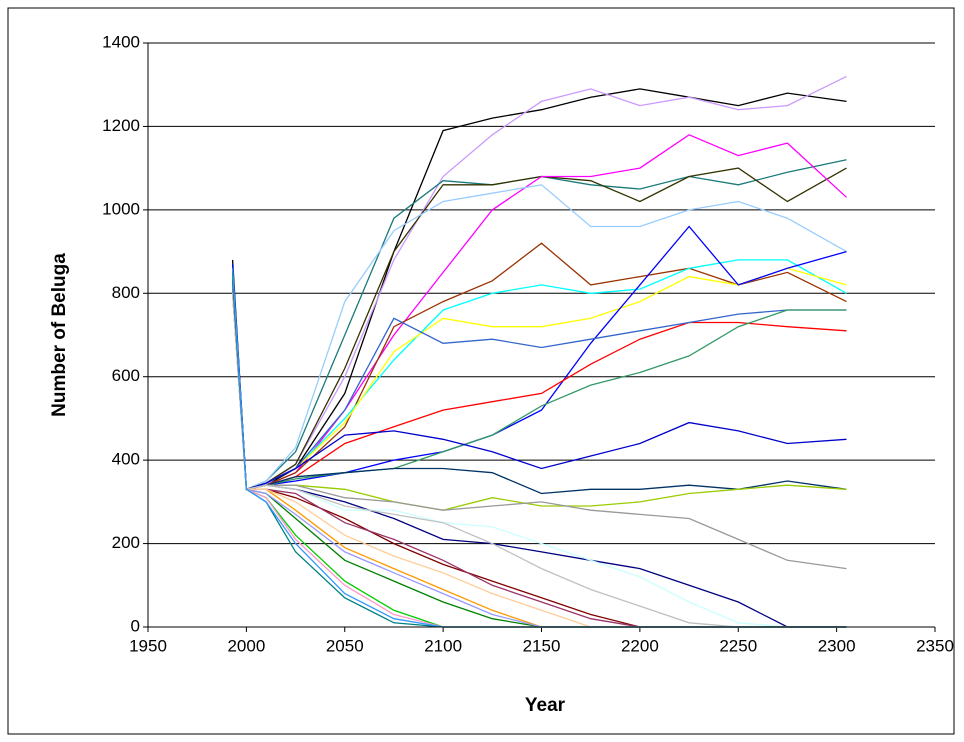  I want to click on x-tick-label: 2150, so click(542, 645).